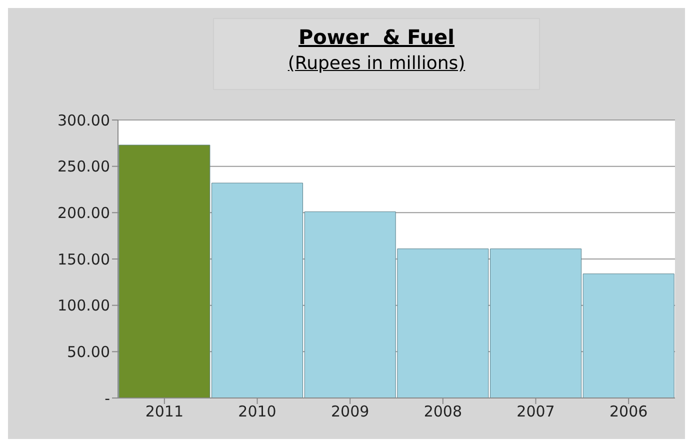 The width and height of the screenshot is (693, 447). I want to click on y-tick-label: 200.00, so click(84, 213).